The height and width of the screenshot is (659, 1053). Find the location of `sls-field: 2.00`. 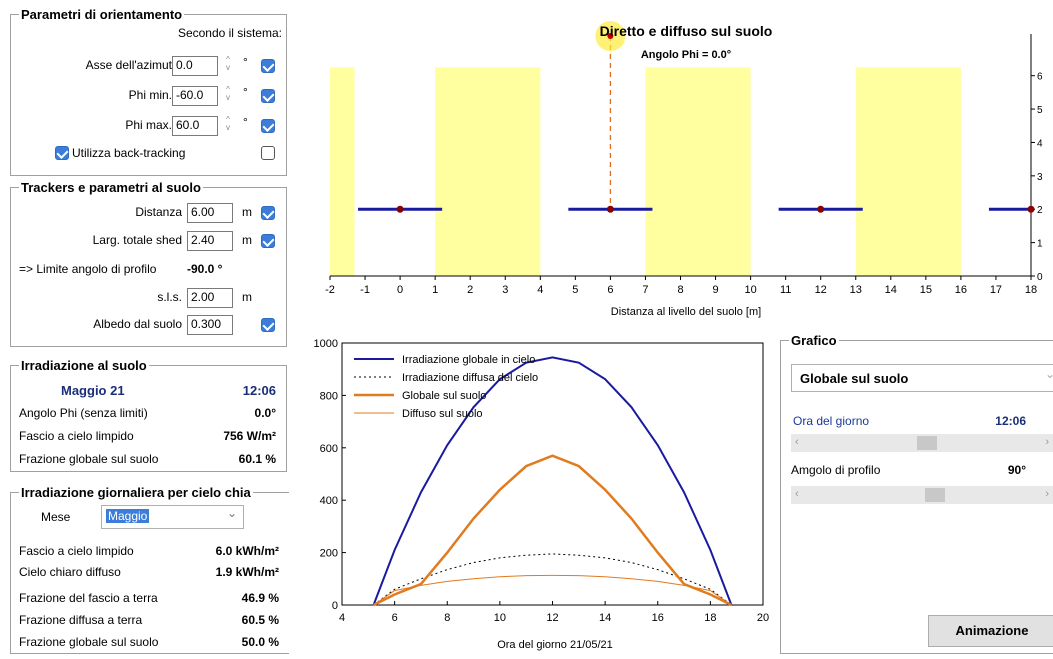

sls-field: 2.00 is located at coordinates (210, 298).